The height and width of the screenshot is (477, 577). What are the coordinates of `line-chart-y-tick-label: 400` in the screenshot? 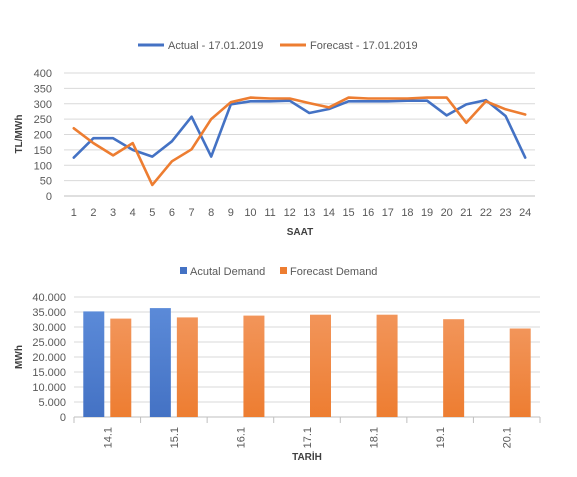 It's located at (43, 74).